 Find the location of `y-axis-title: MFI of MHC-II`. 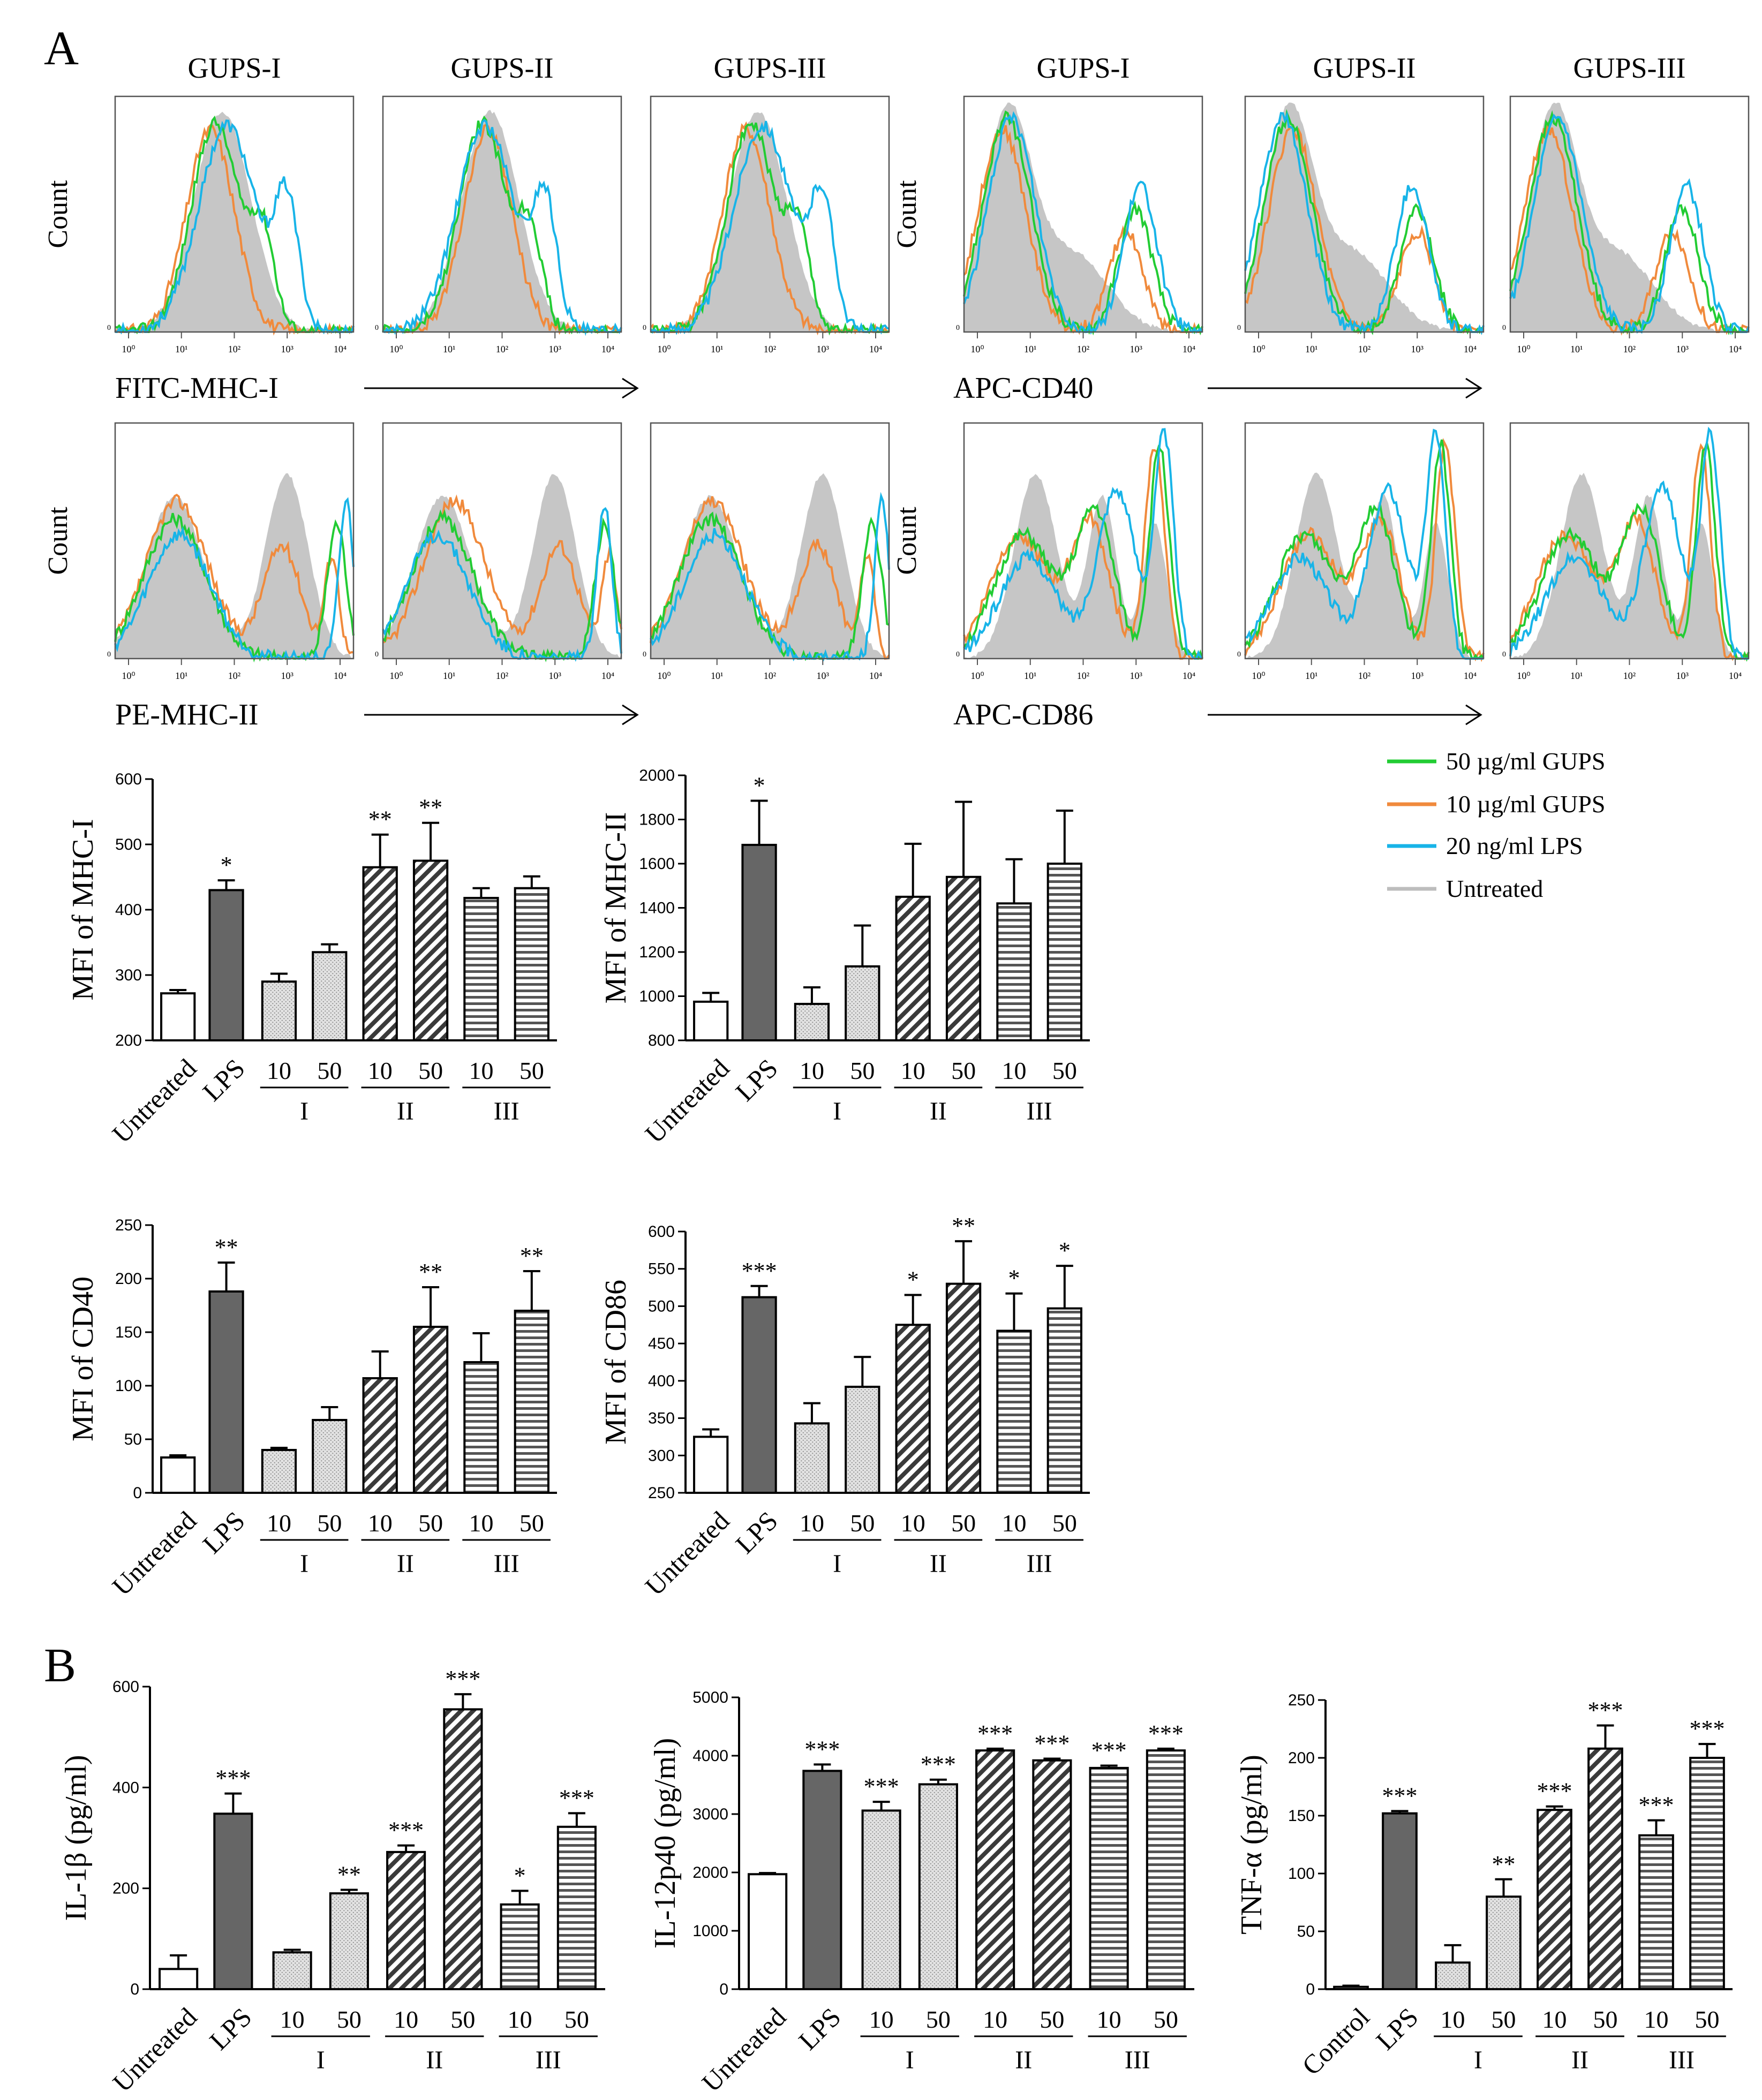

y-axis-title: MFI of MHC-II is located at coordinates (615, 908).